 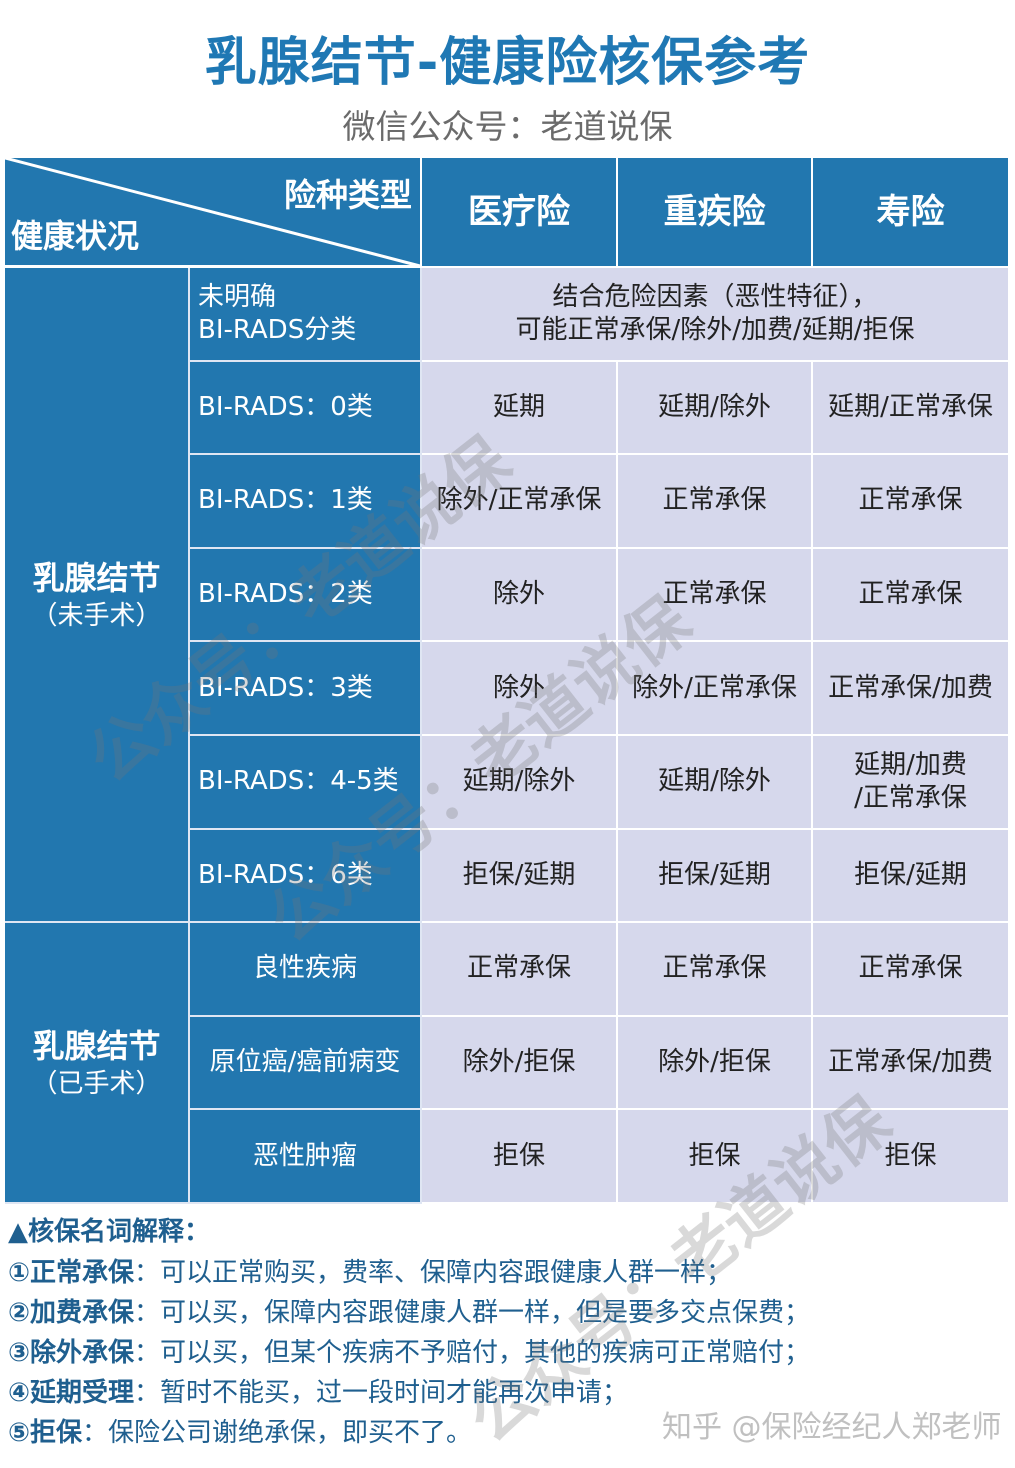 I want to click on glossary-item: ⑤拒保：保险公司谢绝承保，即买不了。, so click(x=409, y=1433).